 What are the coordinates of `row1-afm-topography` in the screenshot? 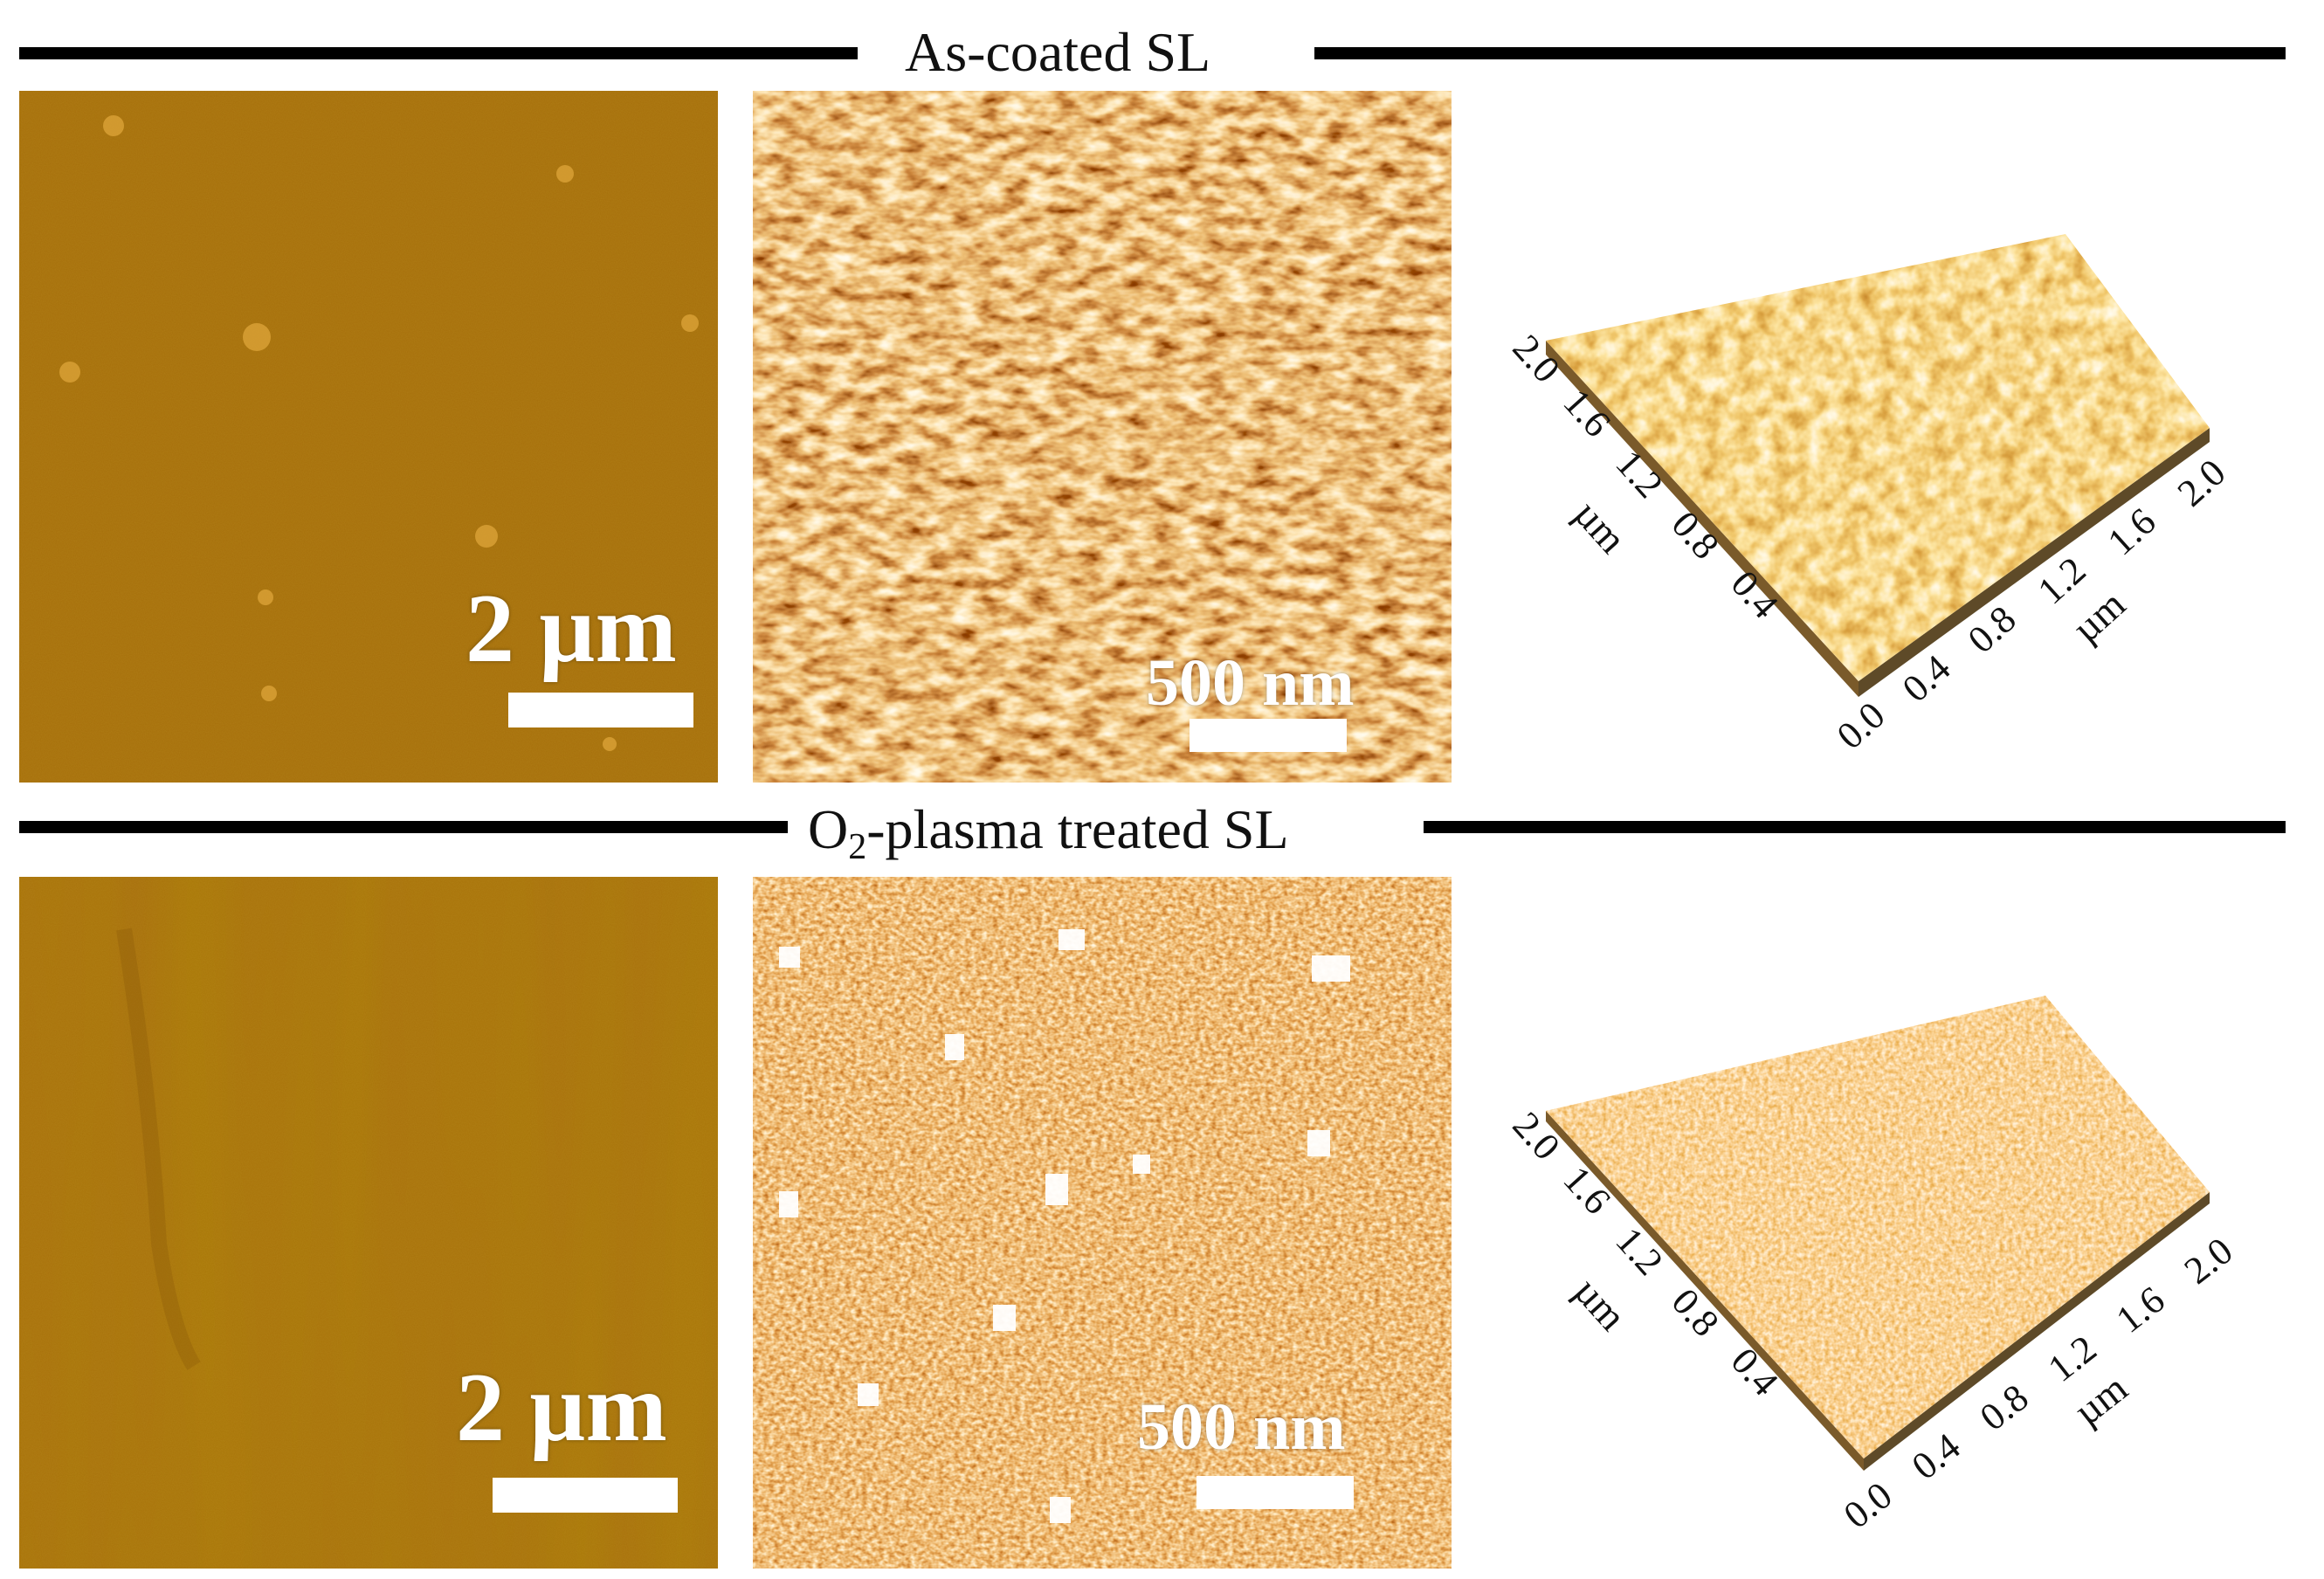 It's located at (368, 437).